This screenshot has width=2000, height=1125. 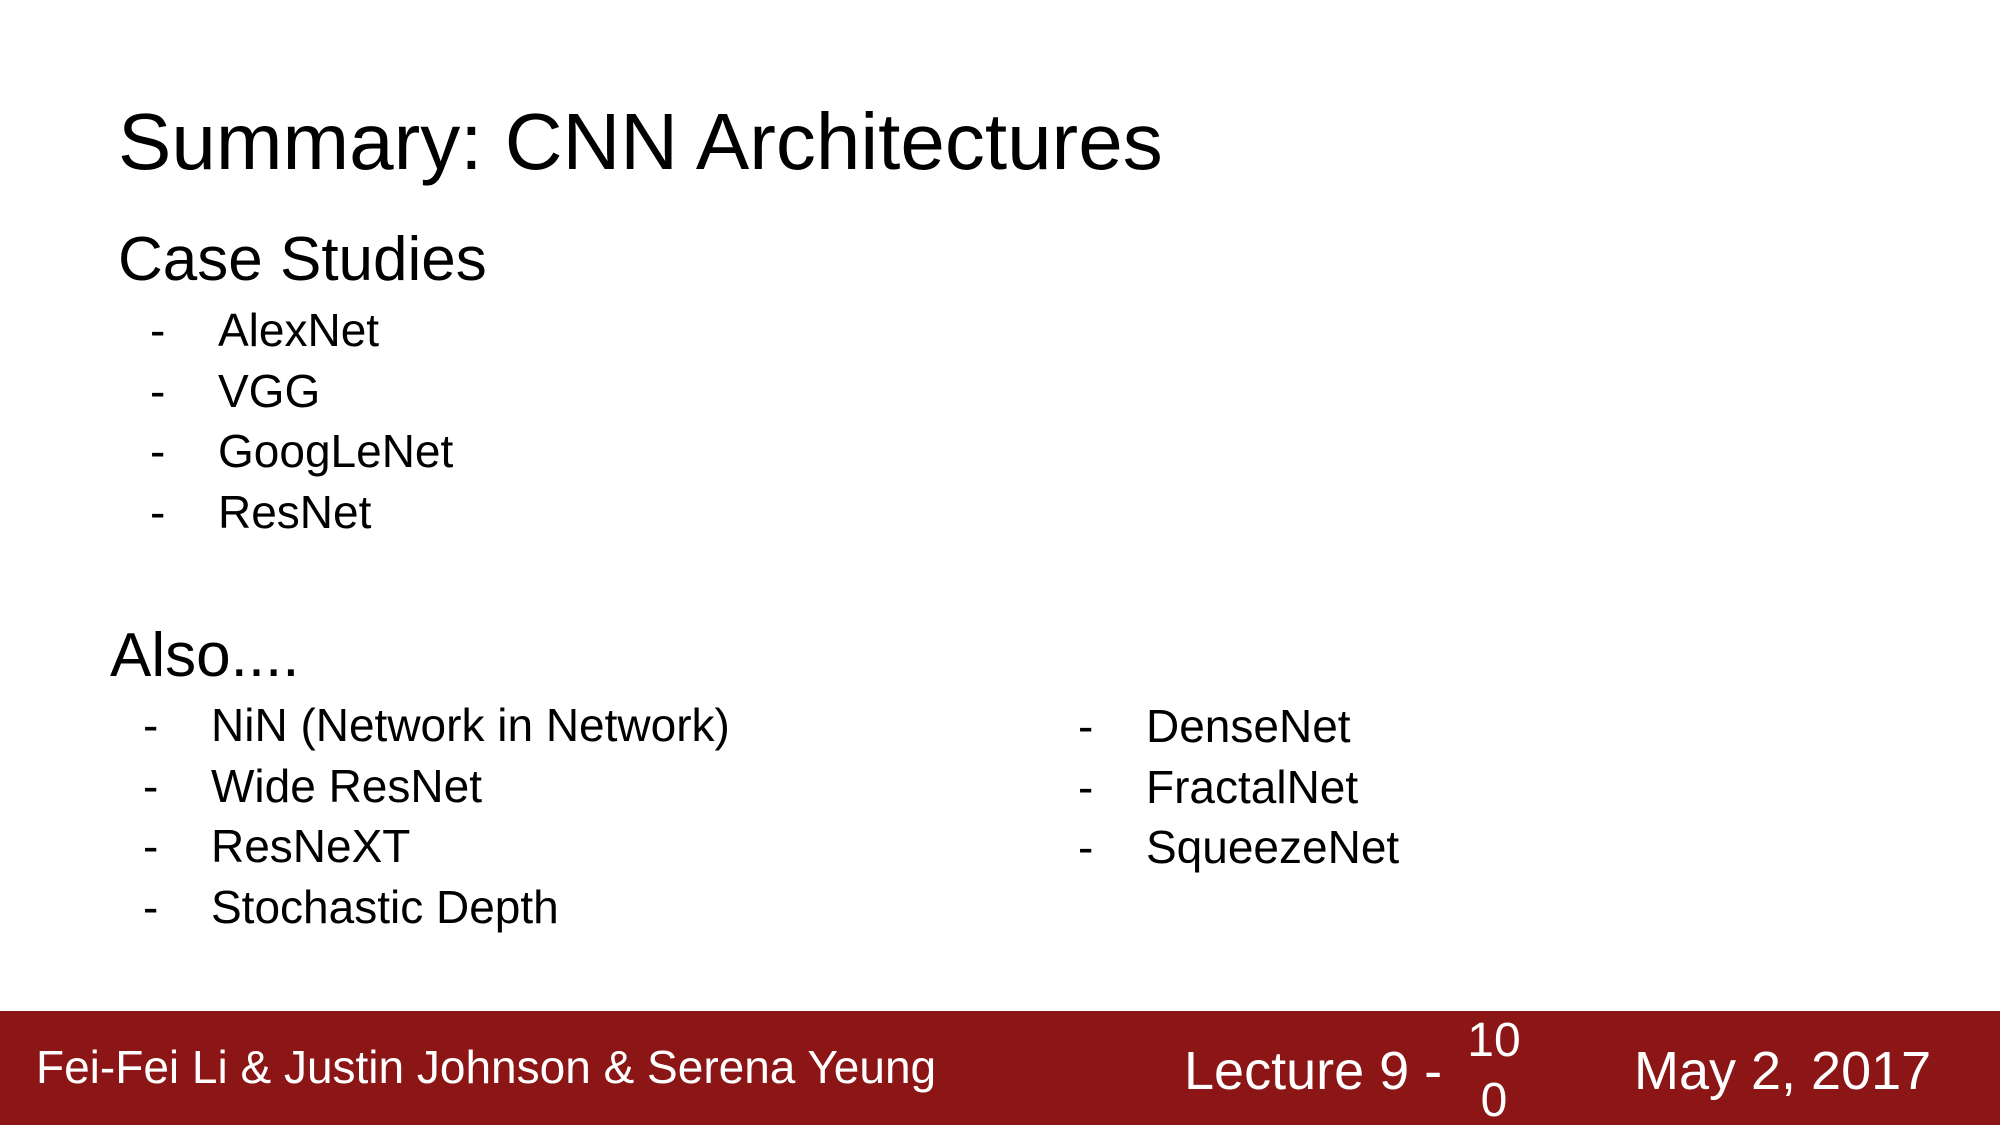 I want to click on list-item-label: Wide ResNet, so click(x=346, y=785).